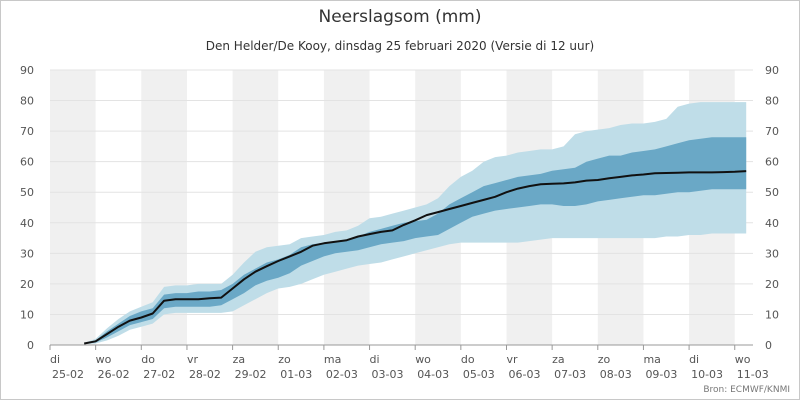  What do you see at coordinates (661, 374) in the screenshot?
I see `x-tick-date: 09-03` at bounding box center [661, 374].